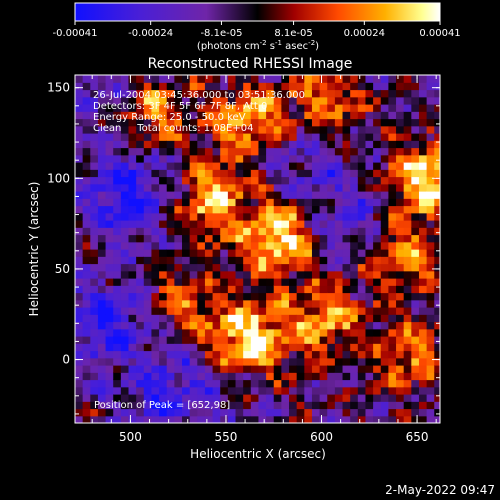  What do you see at coordinates (58, 88) in the screenshot?
I see `y-tick-label: 150` at bounding box center [58, 88].